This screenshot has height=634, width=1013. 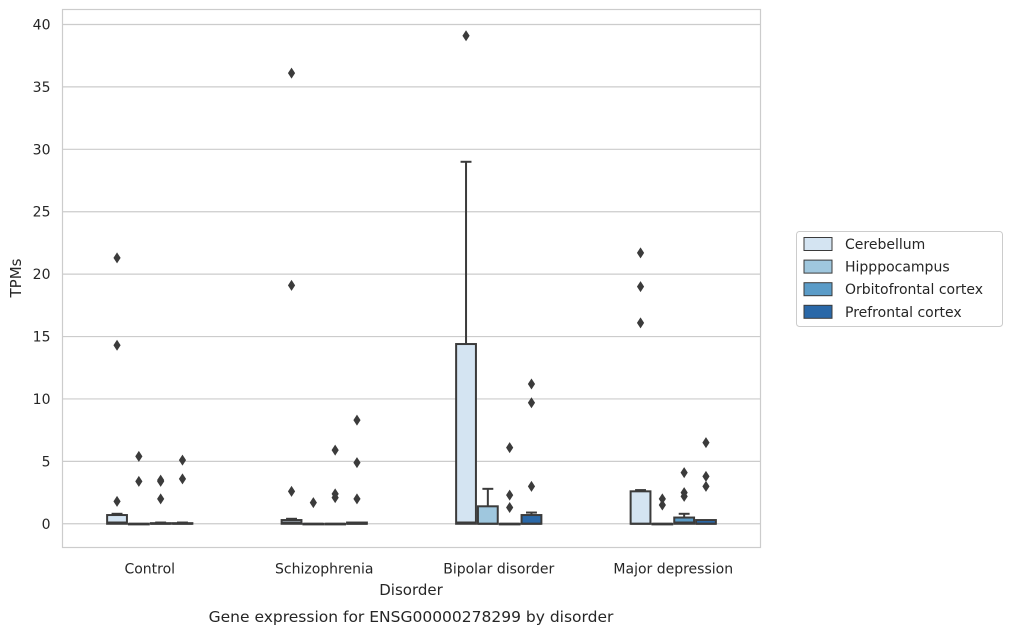 I want to click on legend-frame, so click(x=899, y=279).